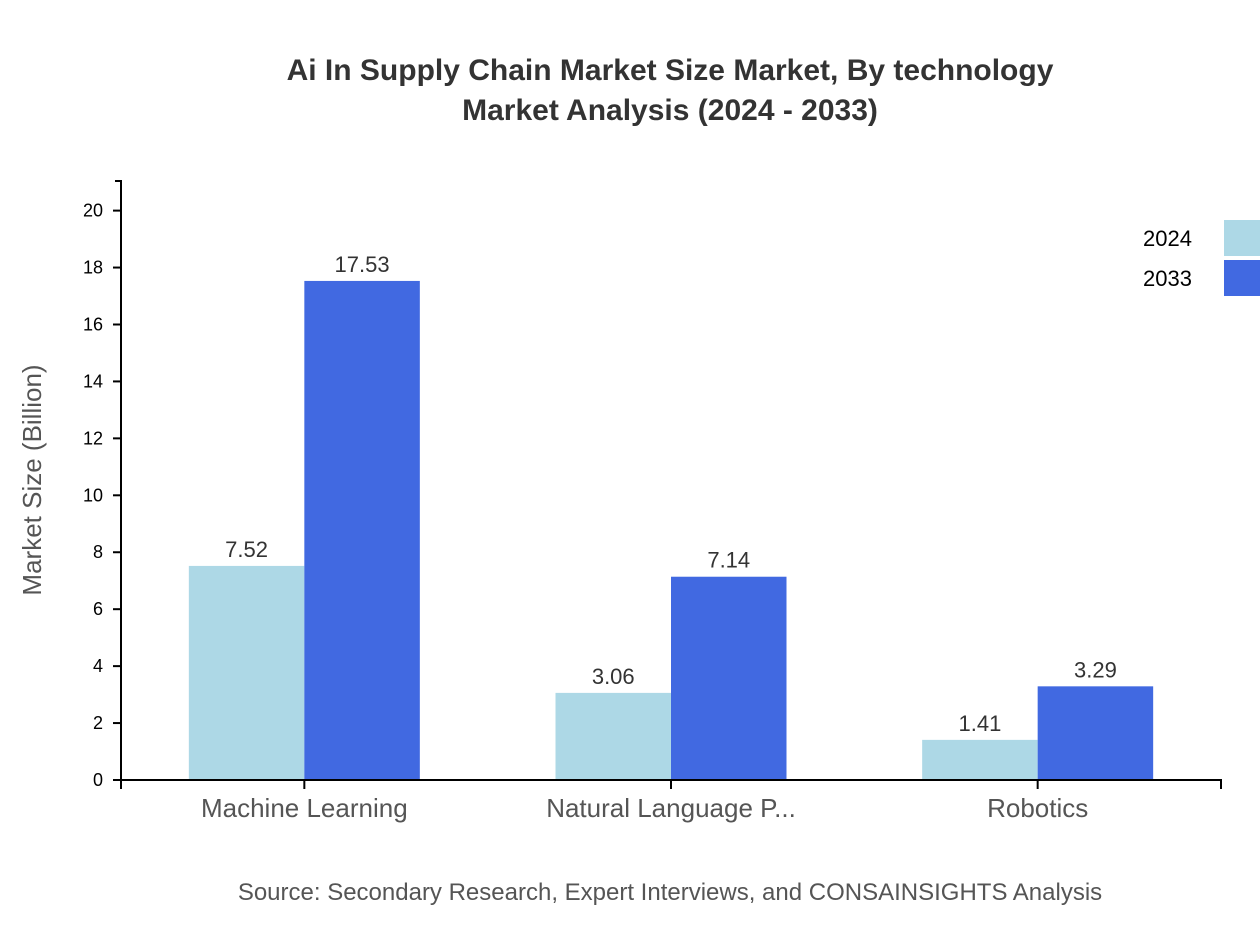 The height and width of the screenshot is (925, 1260). Describe the element at coordinates (98, 666) in the screenshot. I see `y-tick-label: 4` at that location.